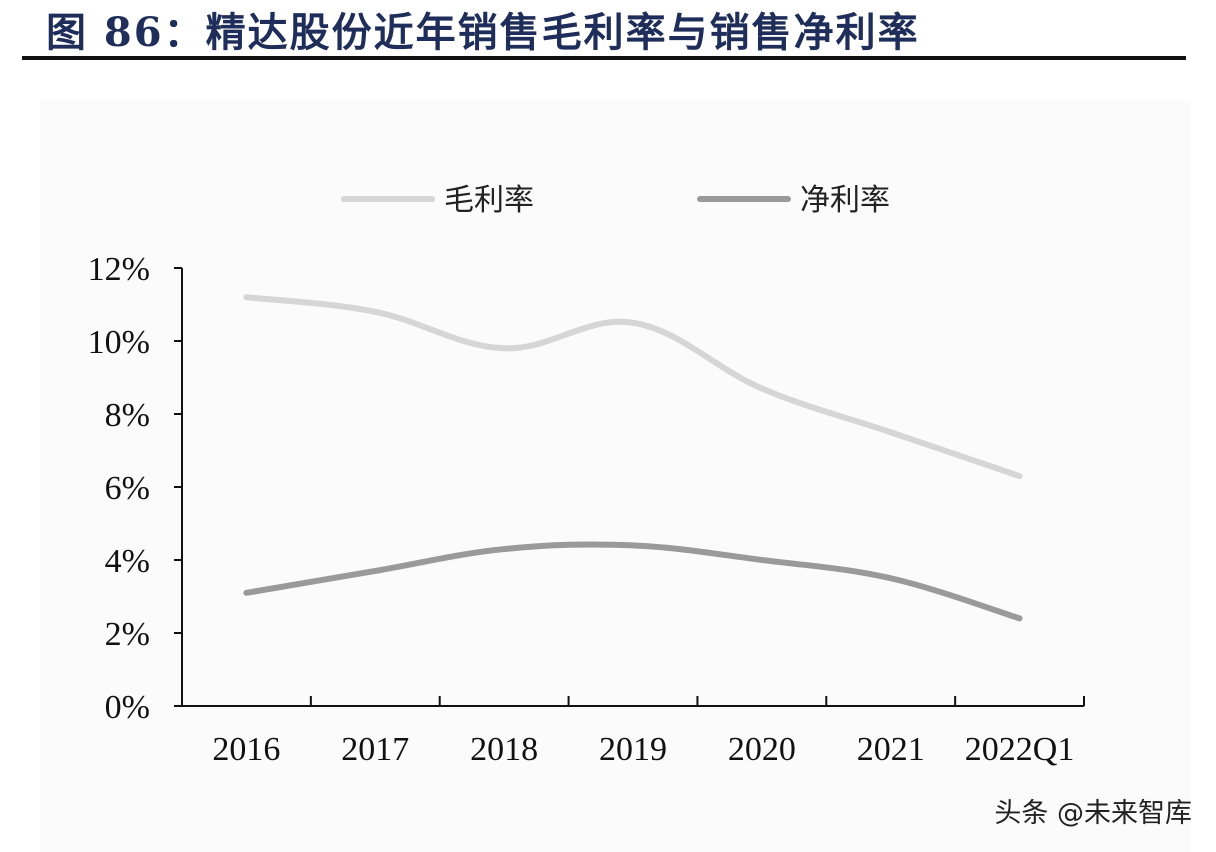  Describe the element at coordinates (119, 342) in the screenshot. I see `y-tick-label: 10%` at that location.